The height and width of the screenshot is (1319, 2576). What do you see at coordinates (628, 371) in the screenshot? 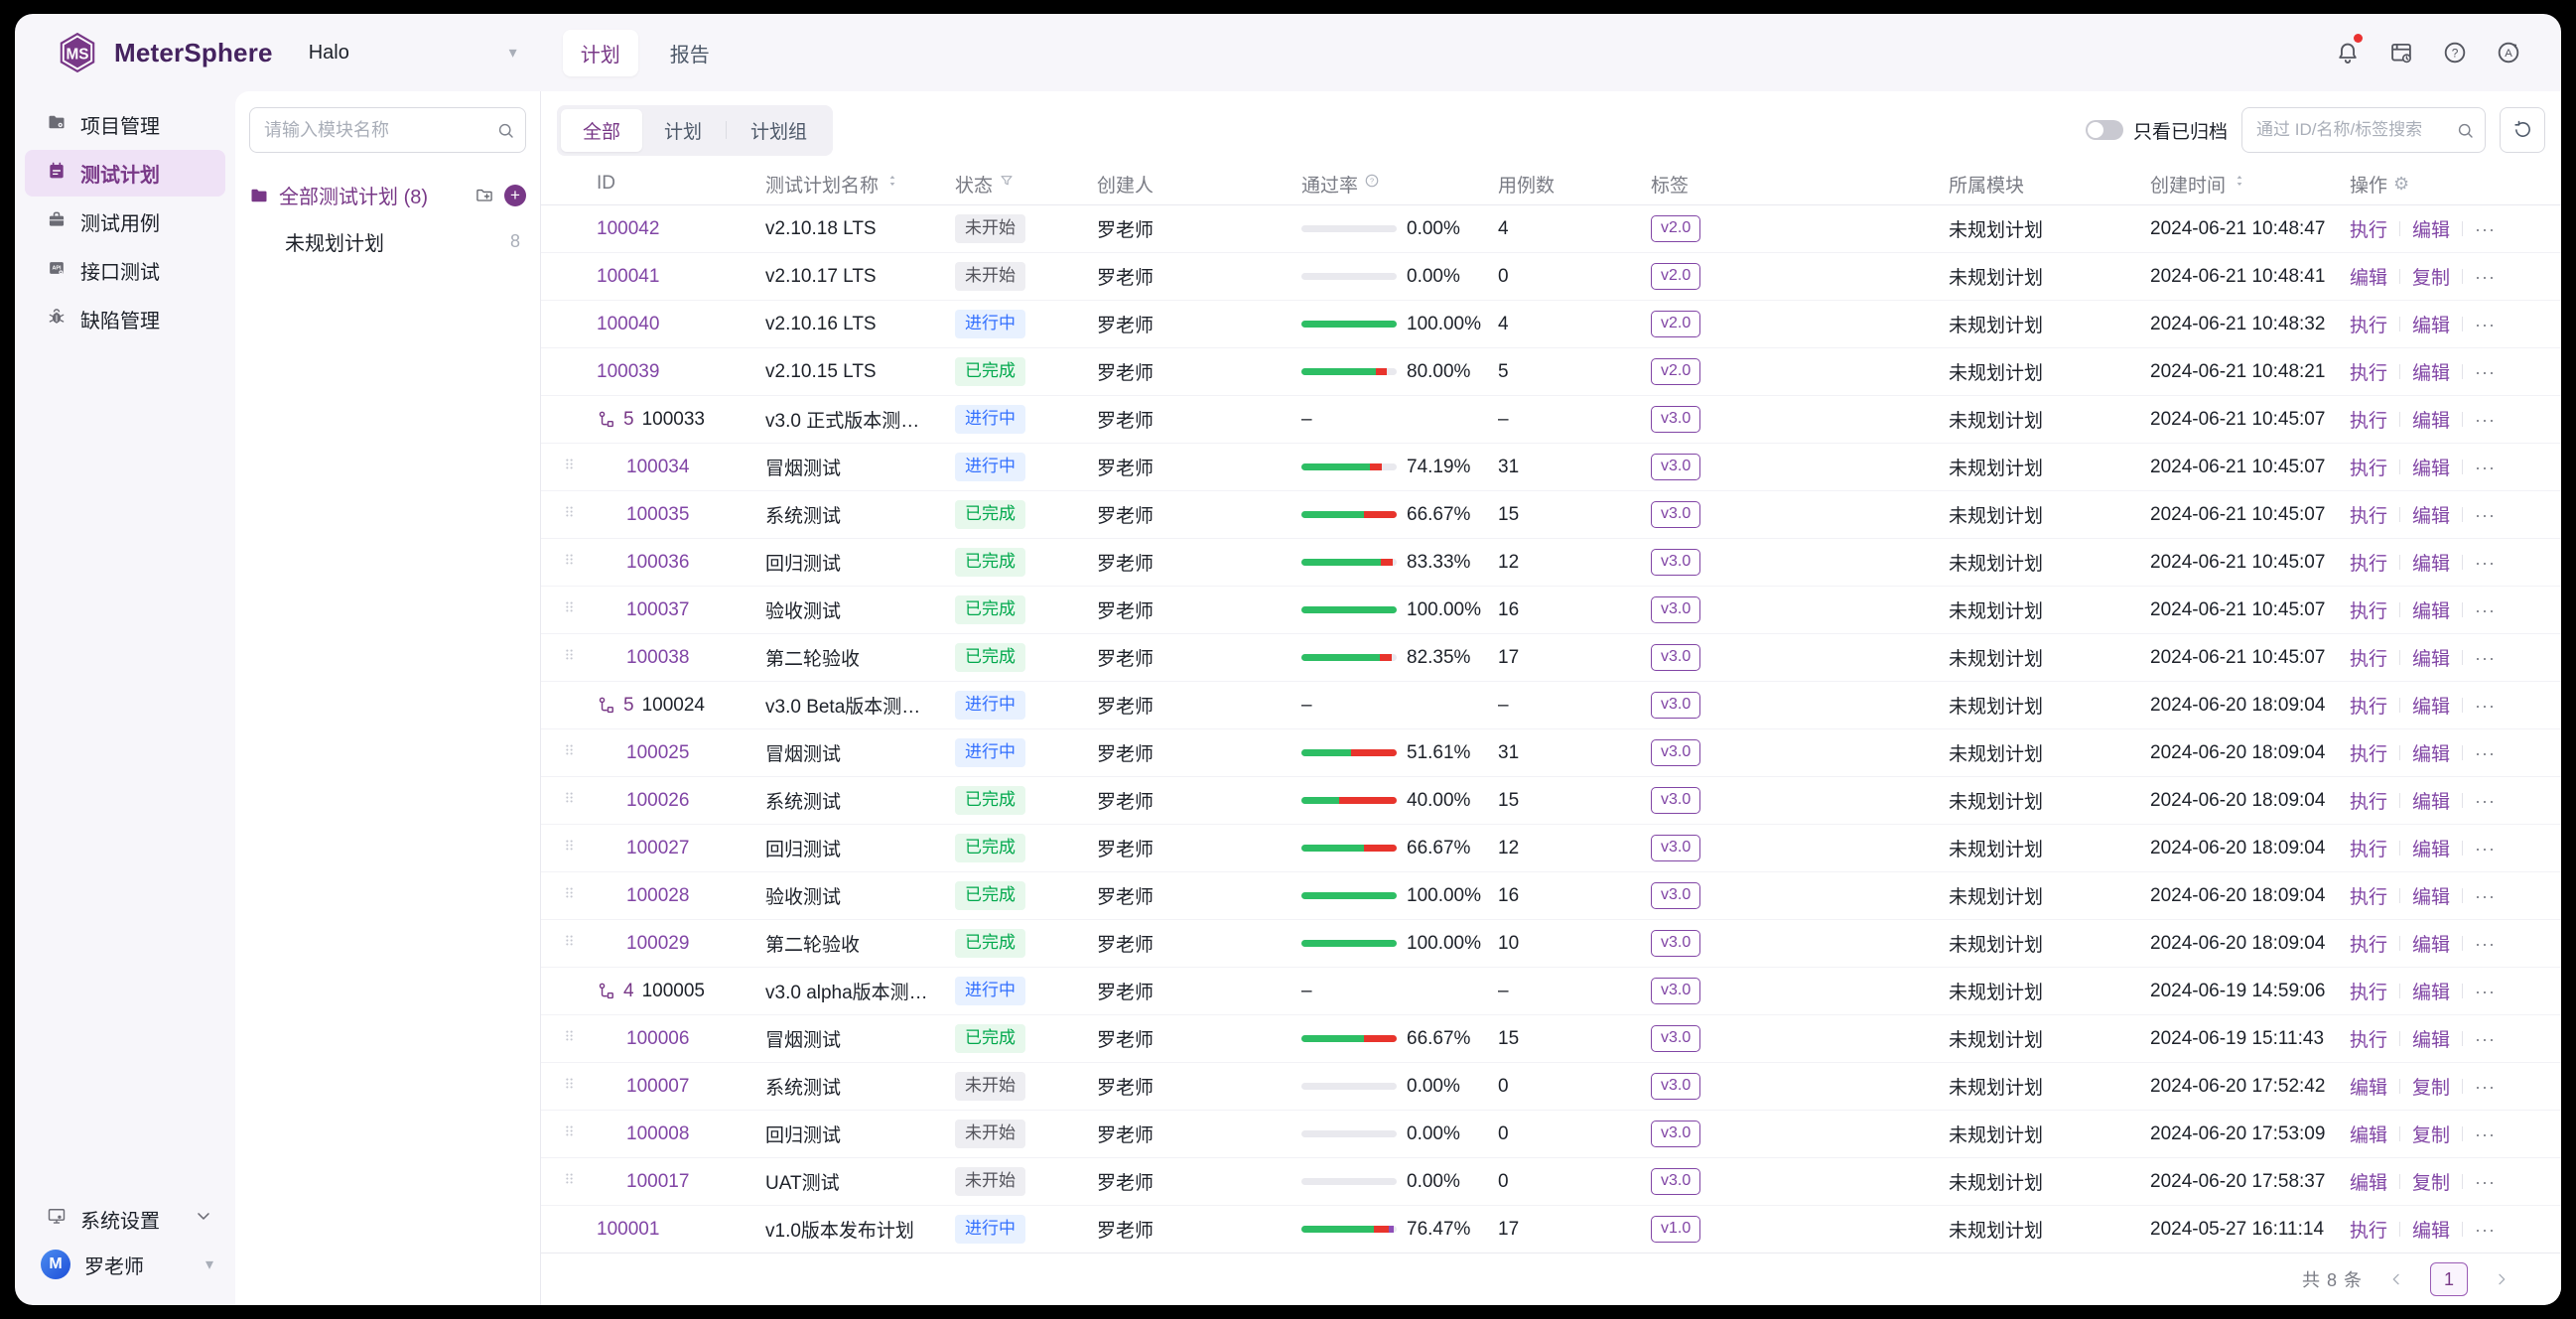
I see `plan-id-link: 100039` at bounding box center [628, 371].